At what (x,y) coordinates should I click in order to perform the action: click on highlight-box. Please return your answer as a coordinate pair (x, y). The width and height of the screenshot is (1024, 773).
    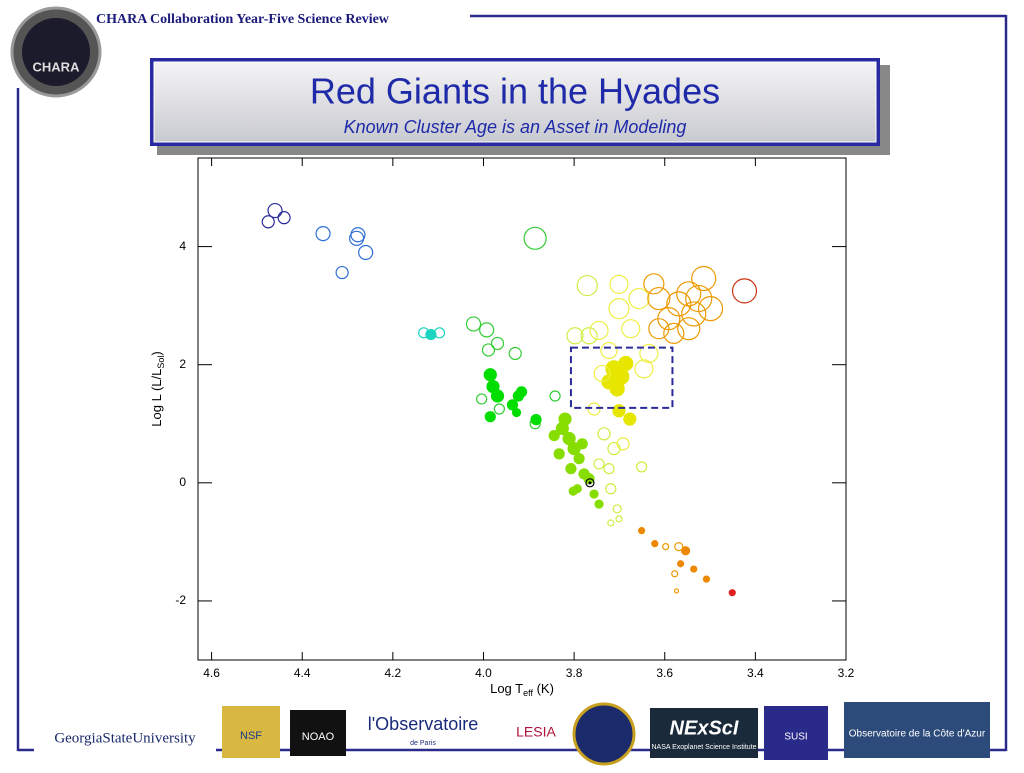
    Looking at the image, I should click on (621, 377).